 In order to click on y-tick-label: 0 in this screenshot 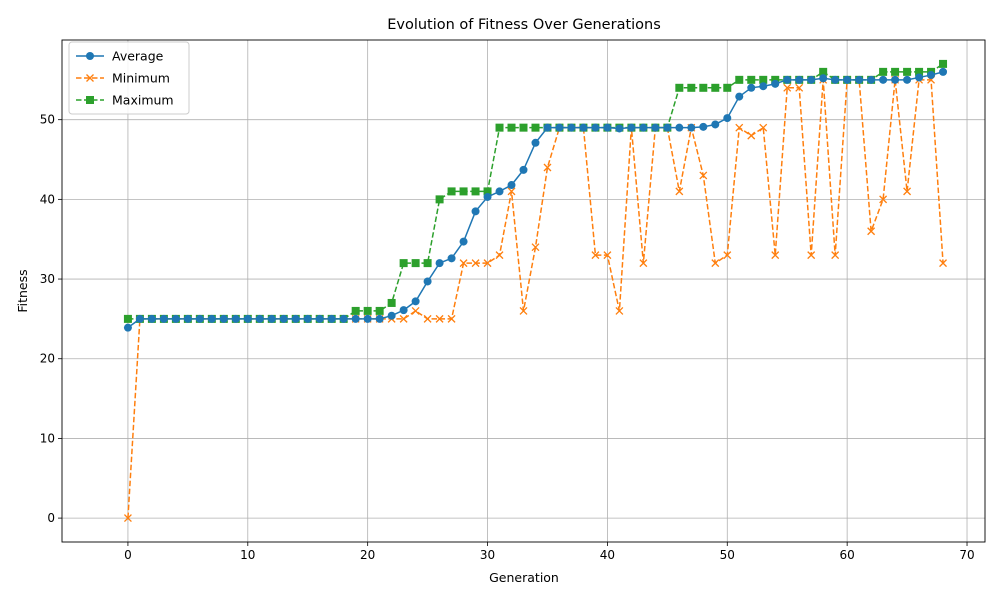, I will do `click(51, 518)`.